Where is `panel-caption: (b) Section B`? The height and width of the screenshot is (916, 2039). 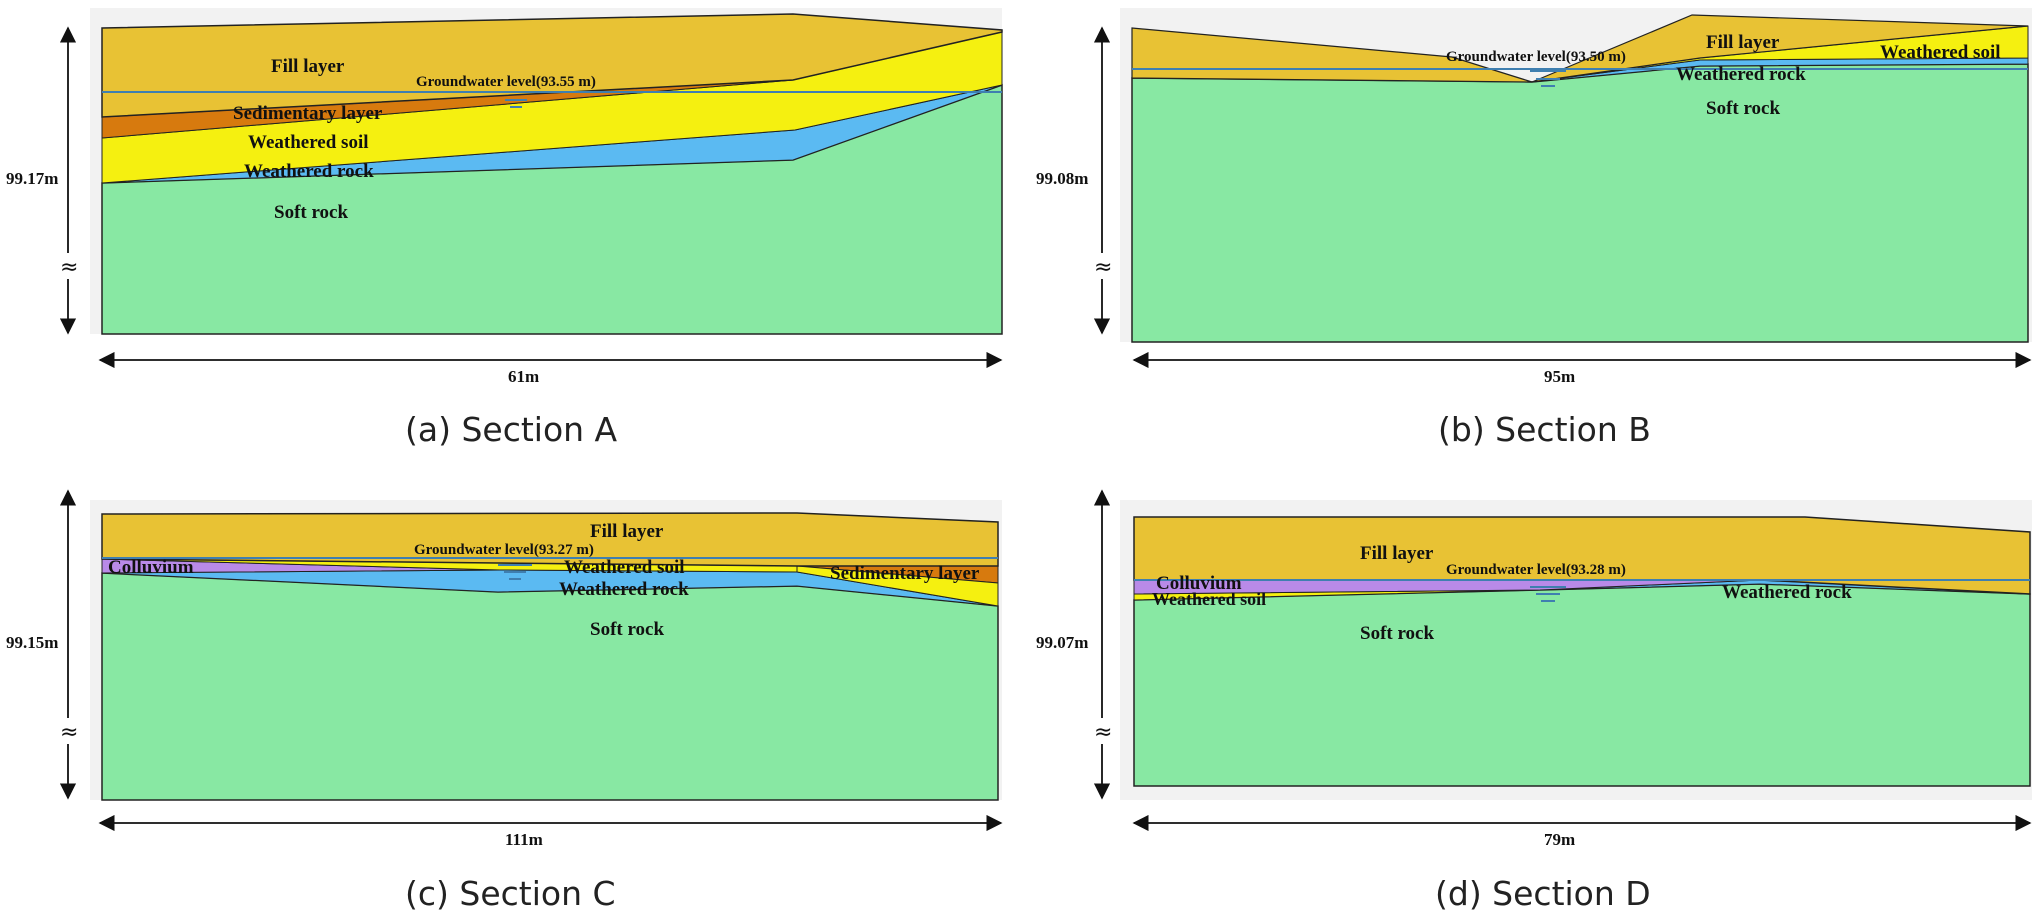 panel-caption: (b) Section B is located at coordinates (1544, 429).